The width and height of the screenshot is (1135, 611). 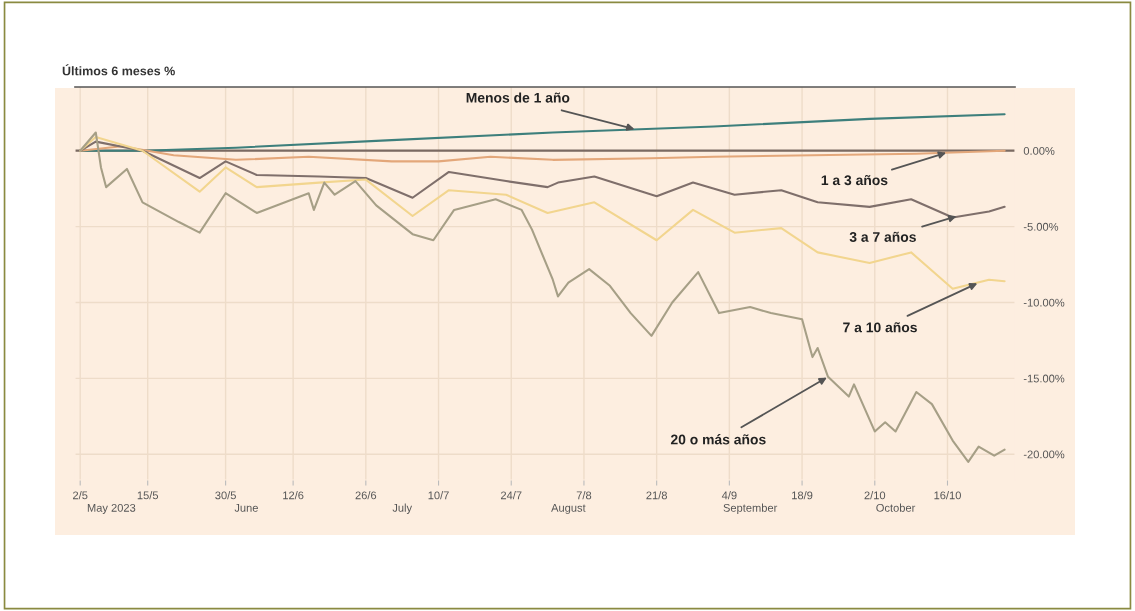 I want to click on x-tick-label: 30/5, so click(x=225, y=495).